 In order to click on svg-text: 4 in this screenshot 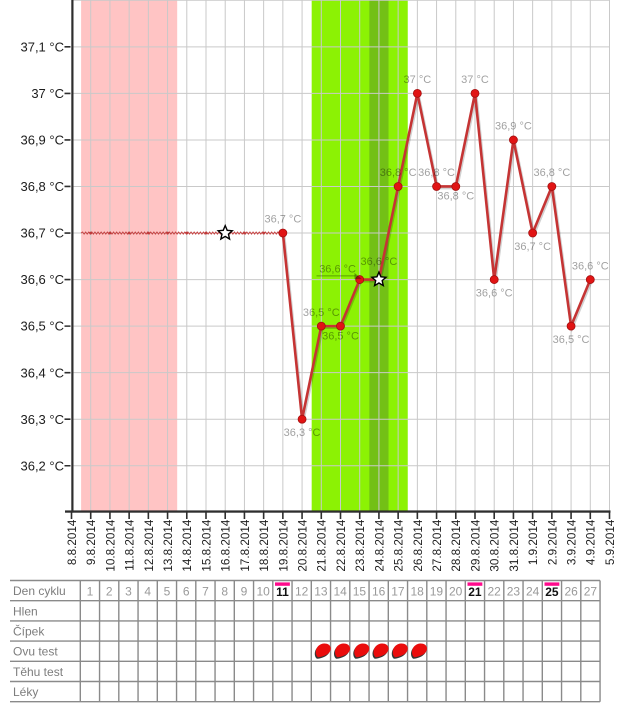, I will do `click(147, 591)`.